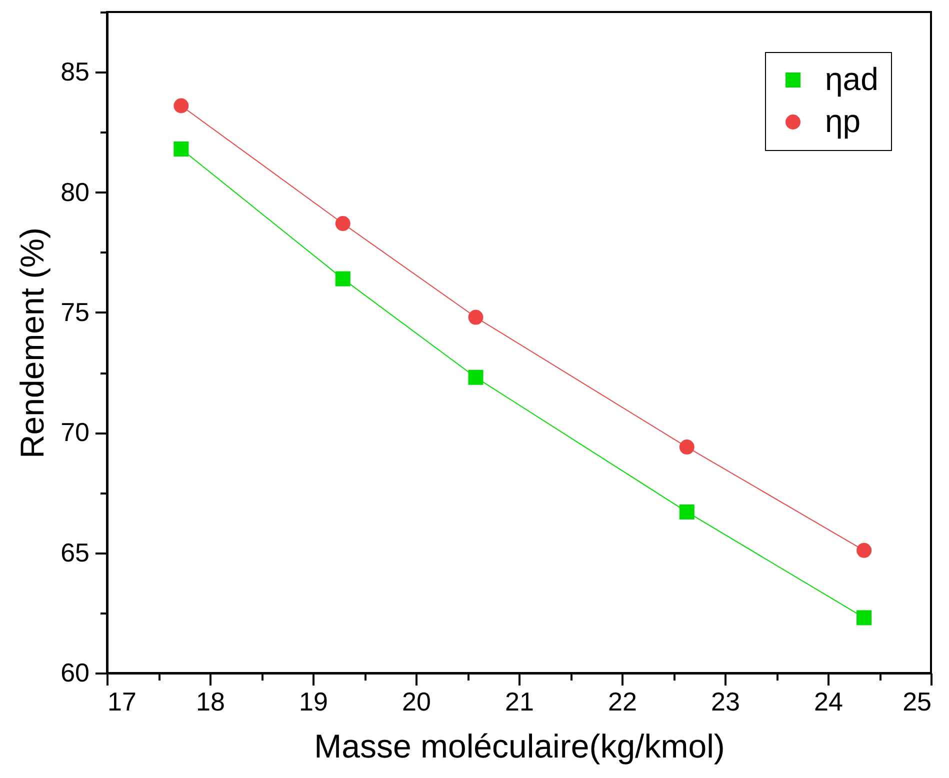 The image size is (949, 778). I want to click on x-tick-label: 20, so click(416, 701).